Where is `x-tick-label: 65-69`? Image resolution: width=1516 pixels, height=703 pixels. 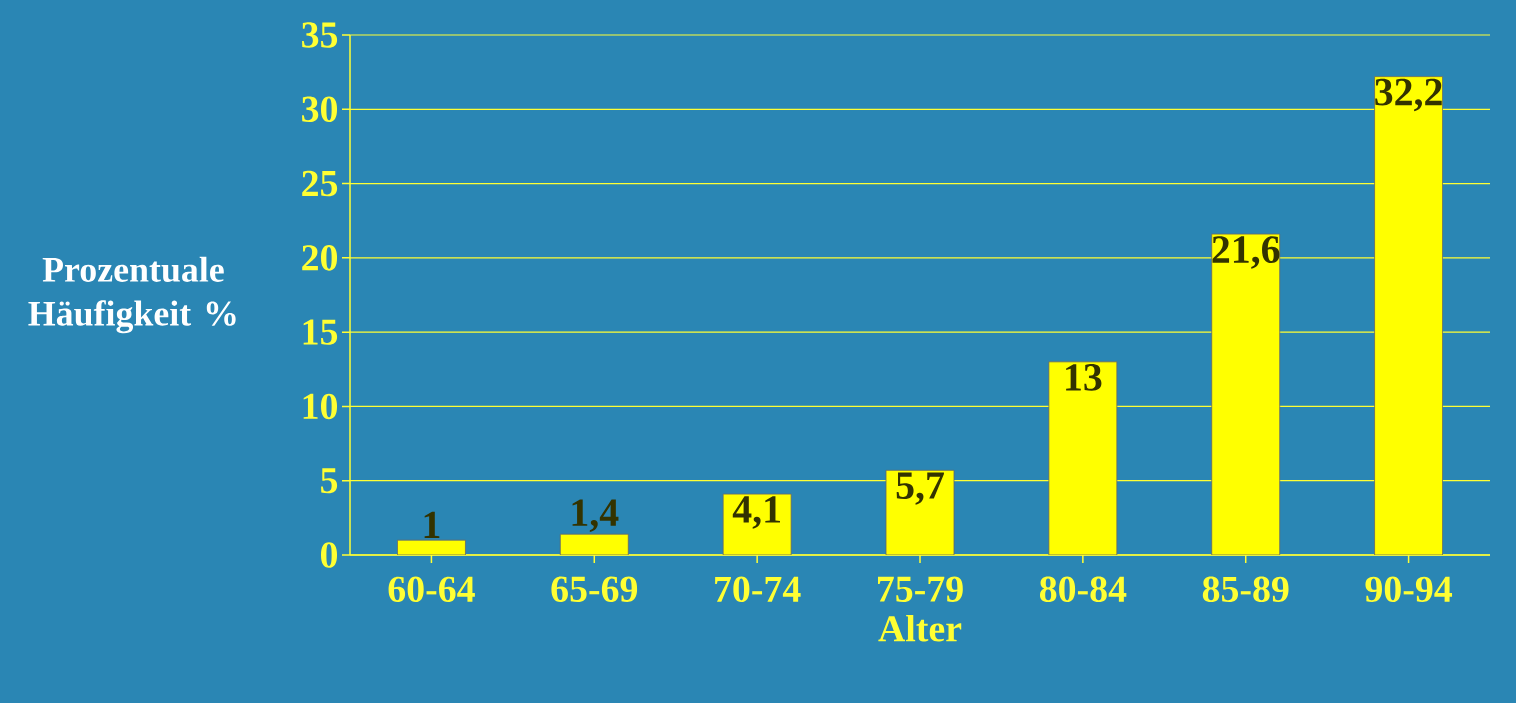
x-tick-label: 65-69 is located at coordinates (594, 589).